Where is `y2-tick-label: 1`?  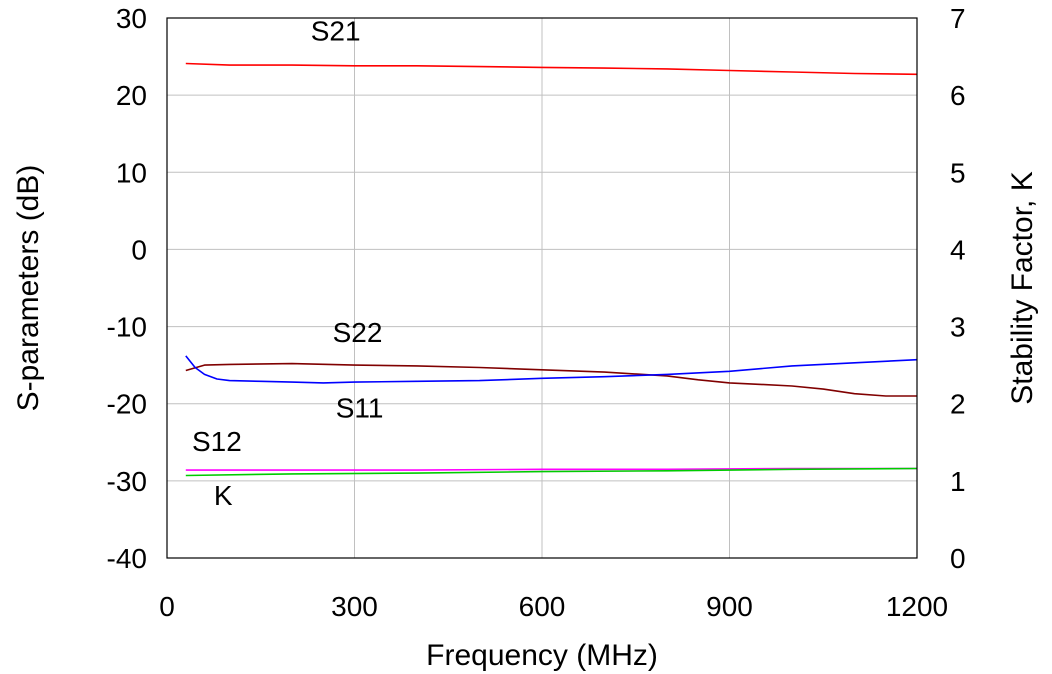
y2-tick-label: 1 is located at coordinates (958, 481).